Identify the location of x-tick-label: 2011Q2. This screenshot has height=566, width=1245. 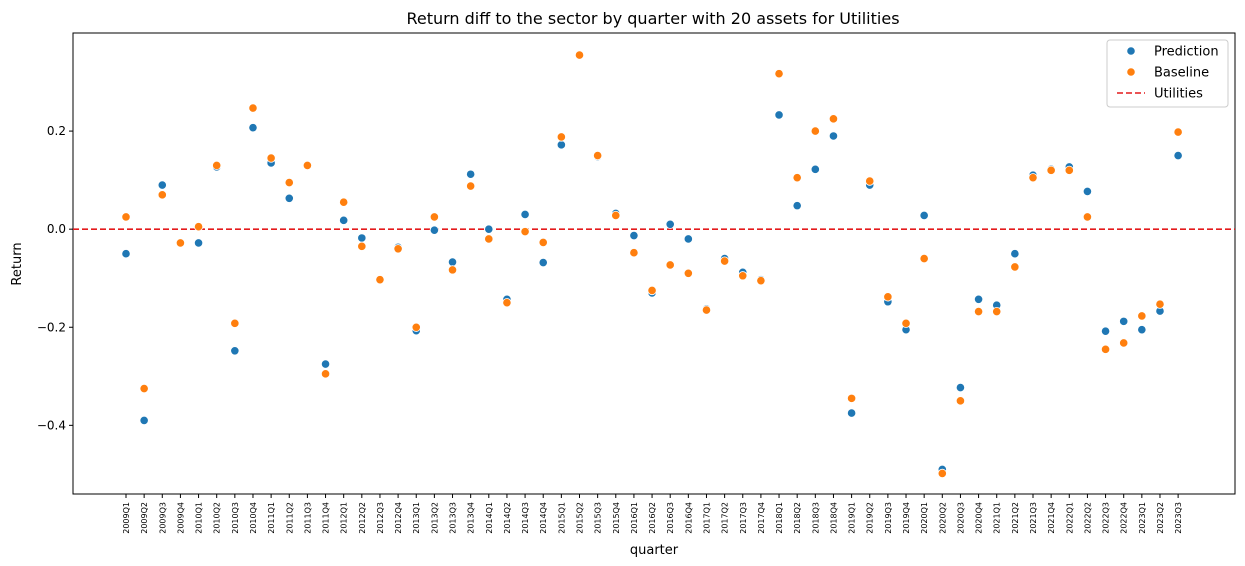
(289, 518).